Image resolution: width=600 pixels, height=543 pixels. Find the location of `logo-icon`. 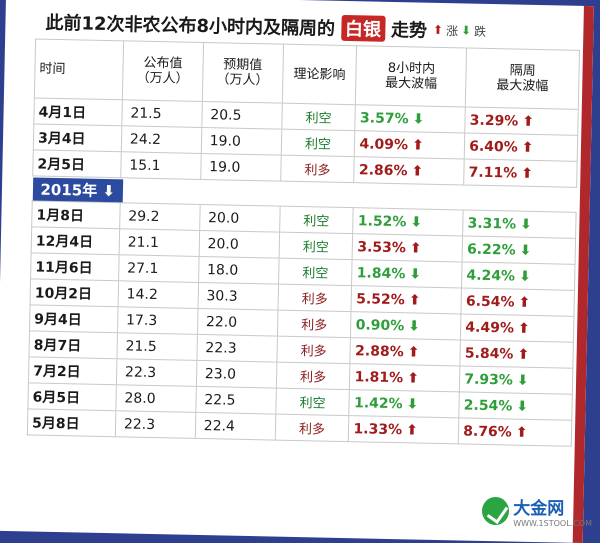

logo-icon is located at coordinates (496, 511).